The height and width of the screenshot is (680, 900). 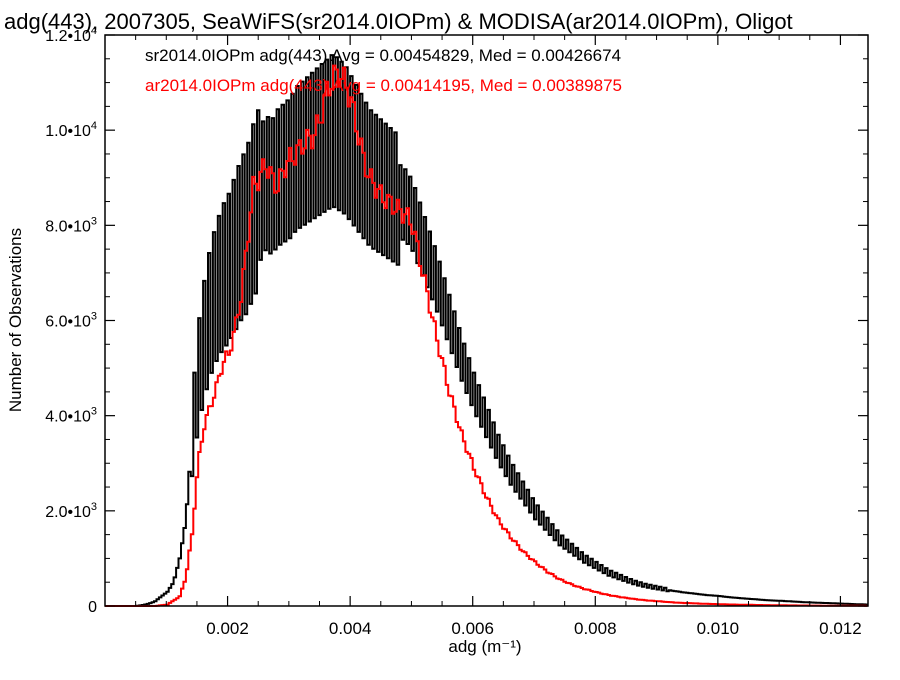 I want to click on x-tick-label: 0.006, so click(x=472, y=628).